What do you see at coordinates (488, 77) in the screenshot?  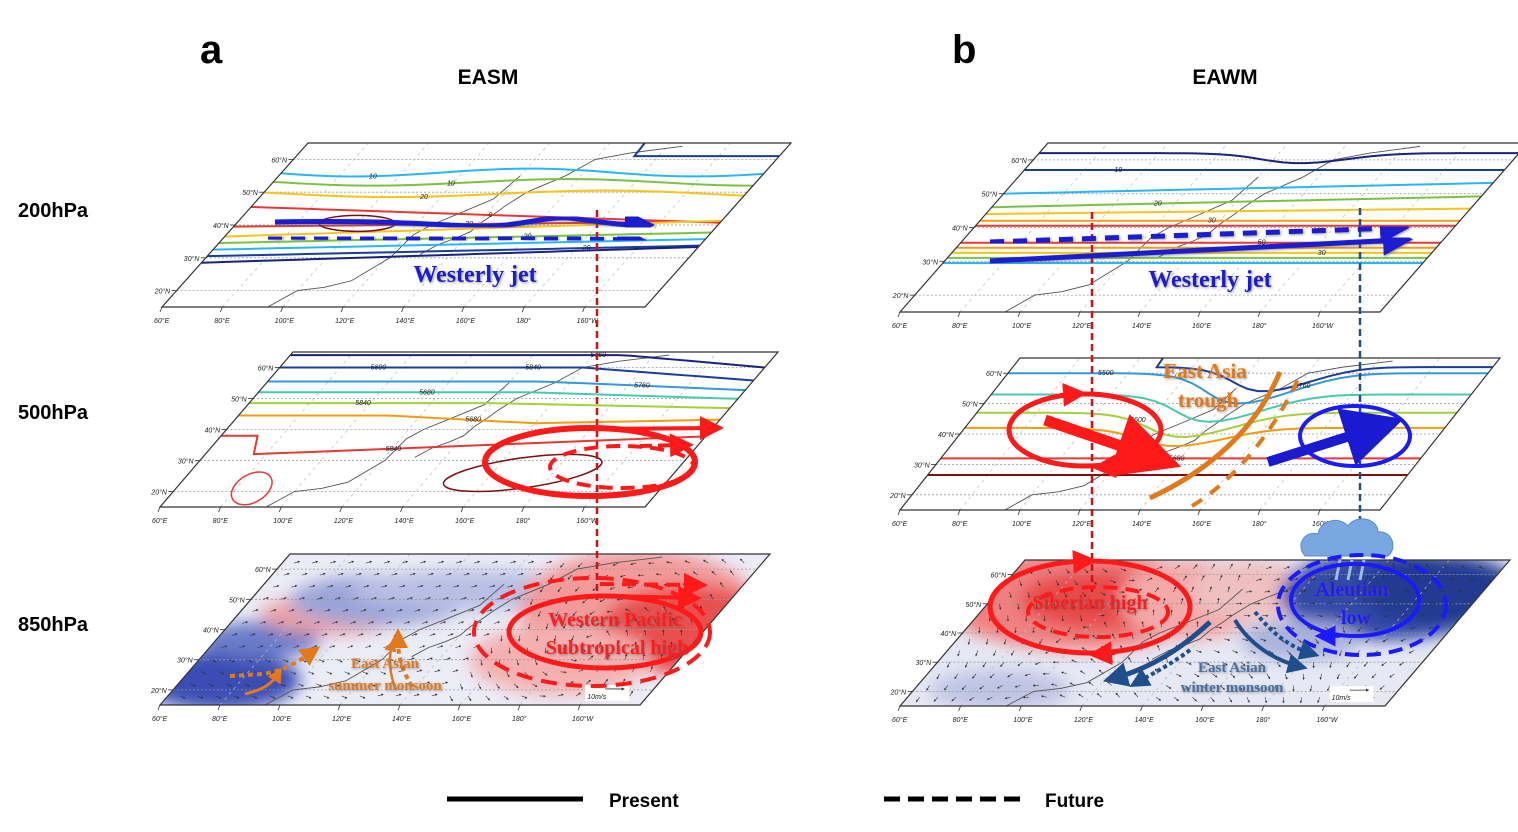 I see `panel-title-easm: EASM` at bounding box center [488, 77].